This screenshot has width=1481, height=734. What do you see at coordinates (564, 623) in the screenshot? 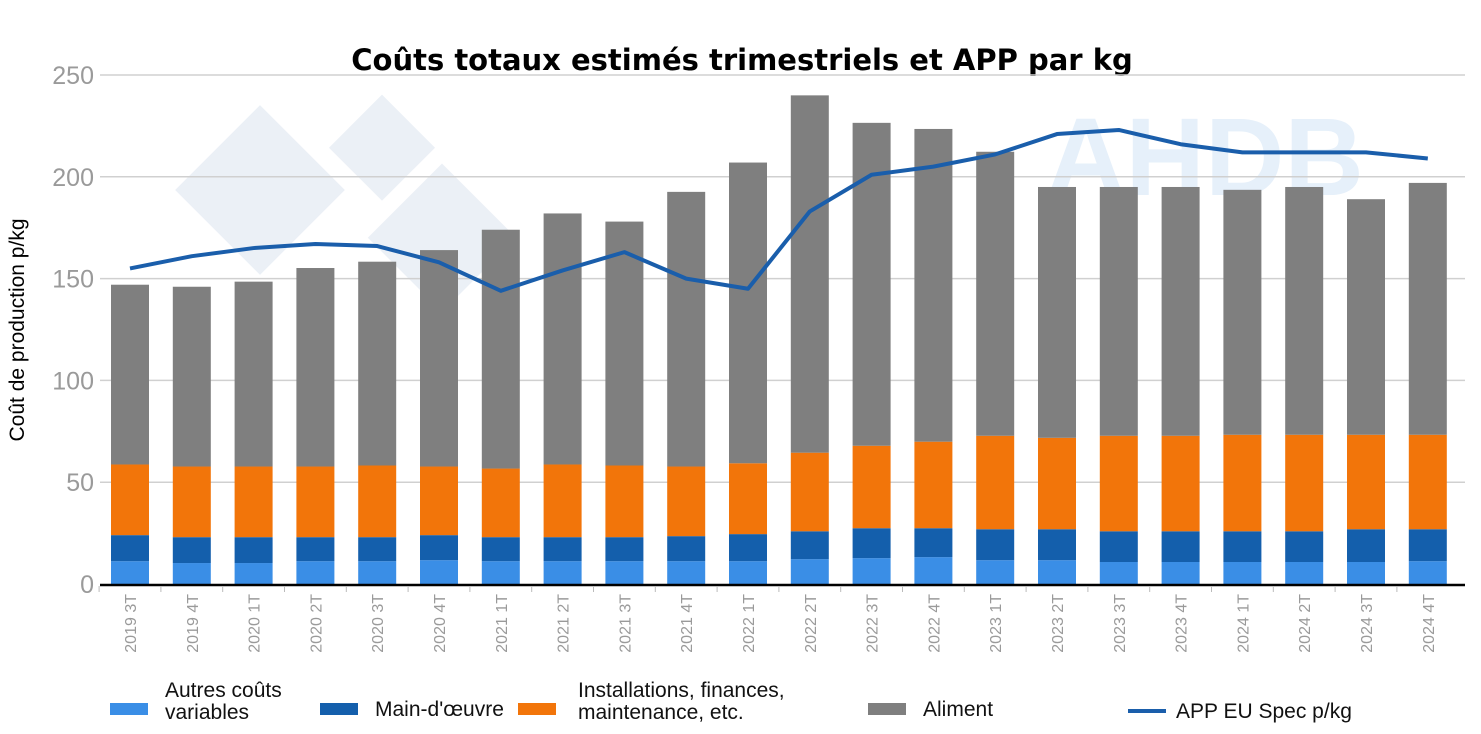
I see `x-tick-label: 2021 2T` at bounding box center [564, 623].